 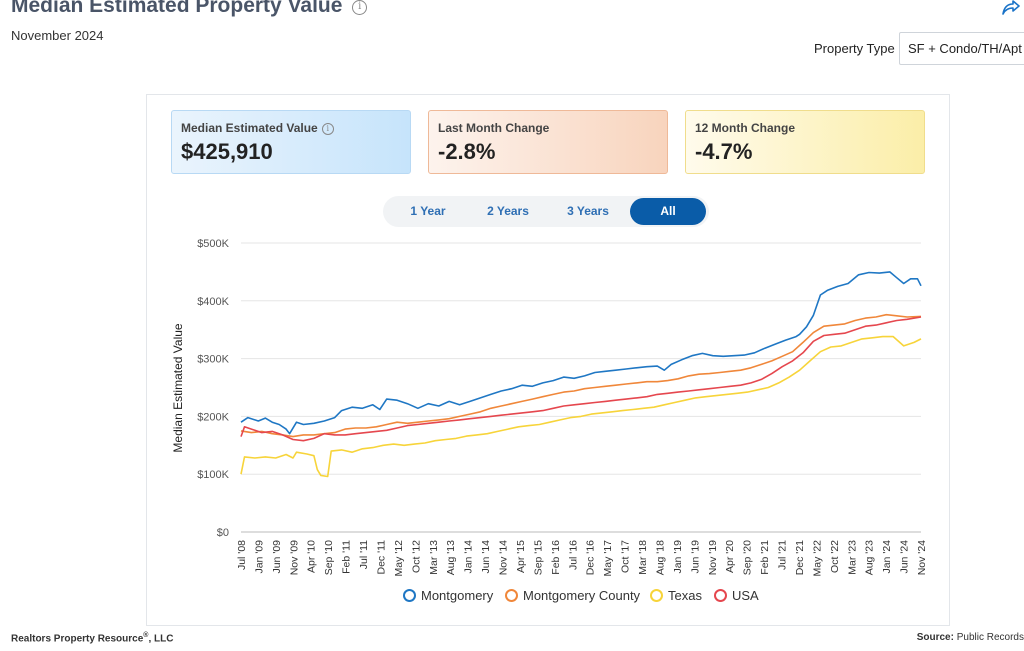 I want to click on x-tick-label: Jan '24, so click(x=887, y=557).